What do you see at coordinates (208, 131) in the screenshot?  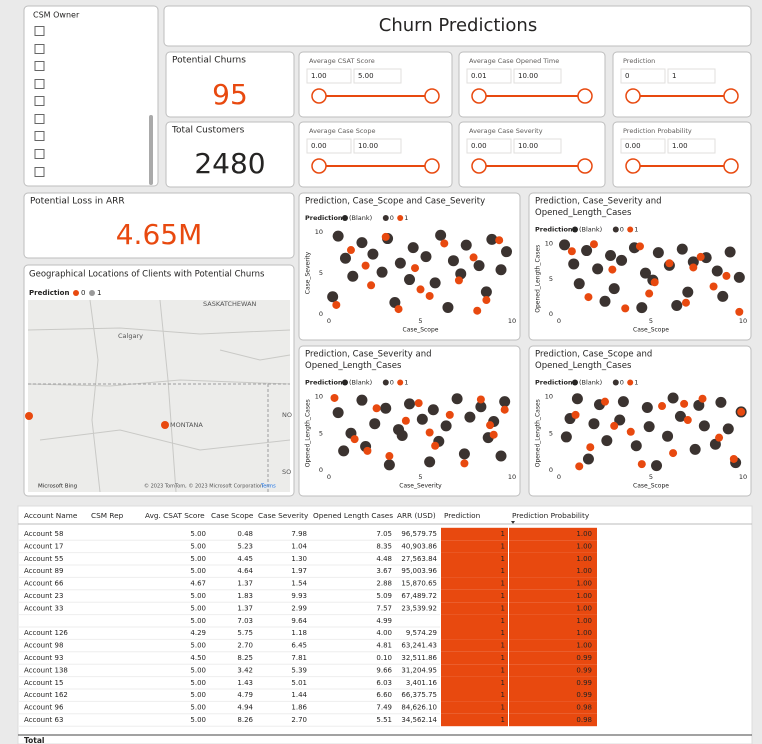 I see `kpi-label: Total Customers` at bounding box center [208, 131].